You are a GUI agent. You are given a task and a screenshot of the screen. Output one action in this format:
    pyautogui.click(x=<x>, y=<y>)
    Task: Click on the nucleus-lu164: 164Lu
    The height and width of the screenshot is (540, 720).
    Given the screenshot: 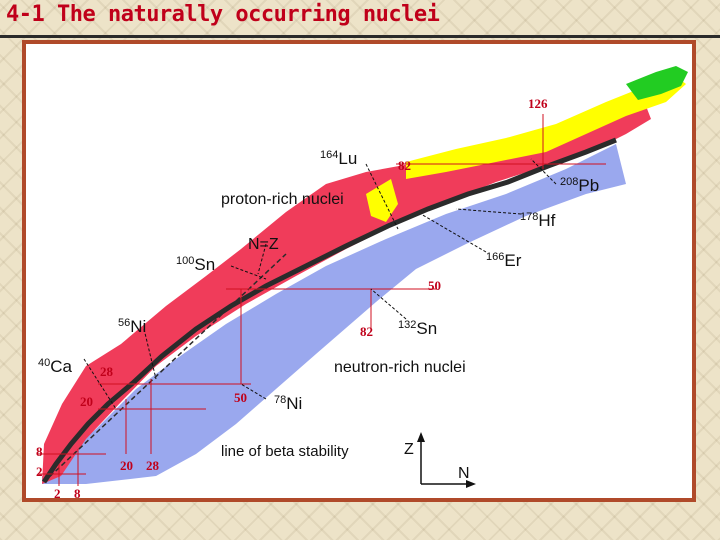 What is the action you would take?
    pyautogui.click(x=338, y=158)
    